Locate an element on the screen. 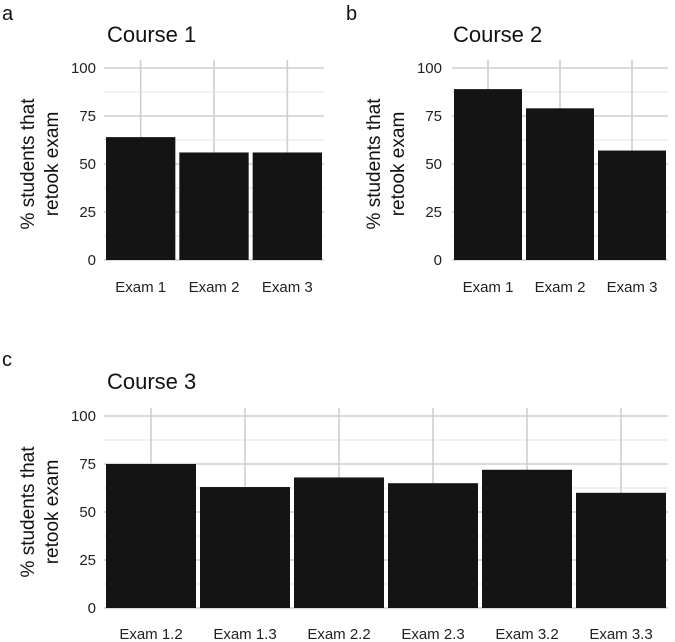  chart-title: Course 1 is located at coordinates (151, 34).